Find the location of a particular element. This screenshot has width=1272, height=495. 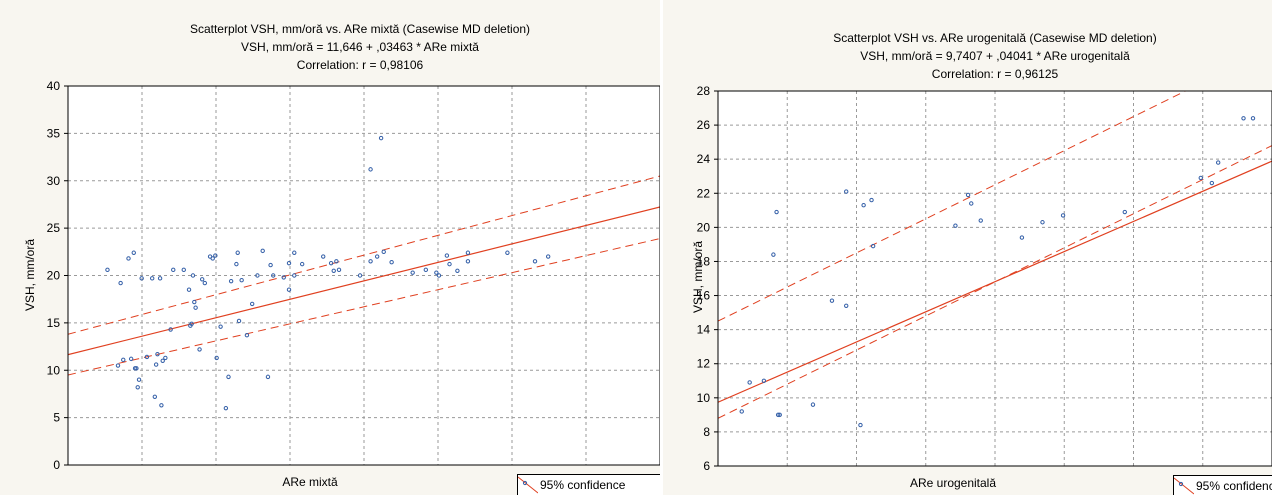

y-tick-label: 30 is located at coordinates (54, 181).